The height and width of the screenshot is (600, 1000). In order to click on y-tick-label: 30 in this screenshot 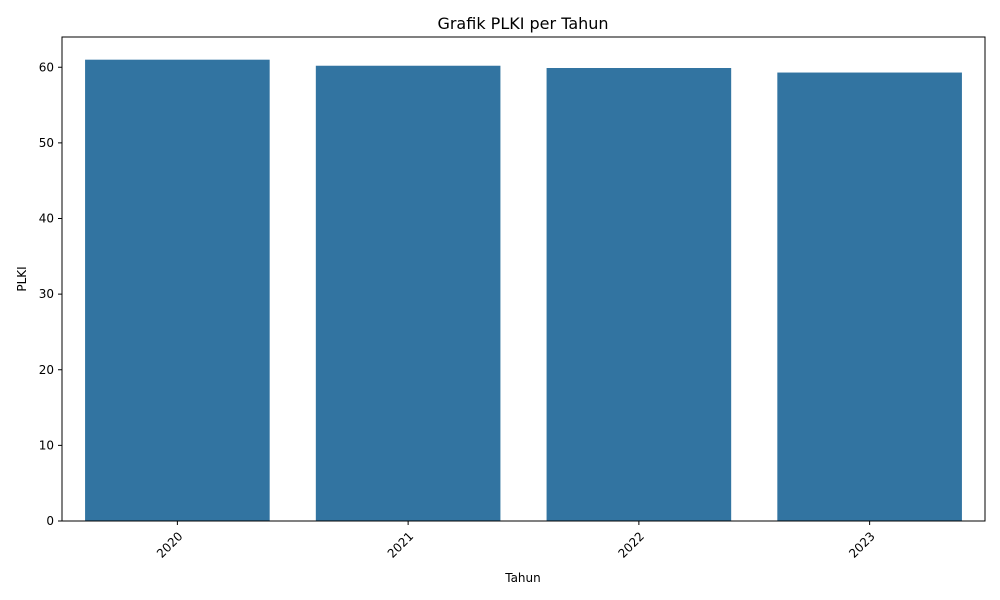, I will do `click(46, 294)`.